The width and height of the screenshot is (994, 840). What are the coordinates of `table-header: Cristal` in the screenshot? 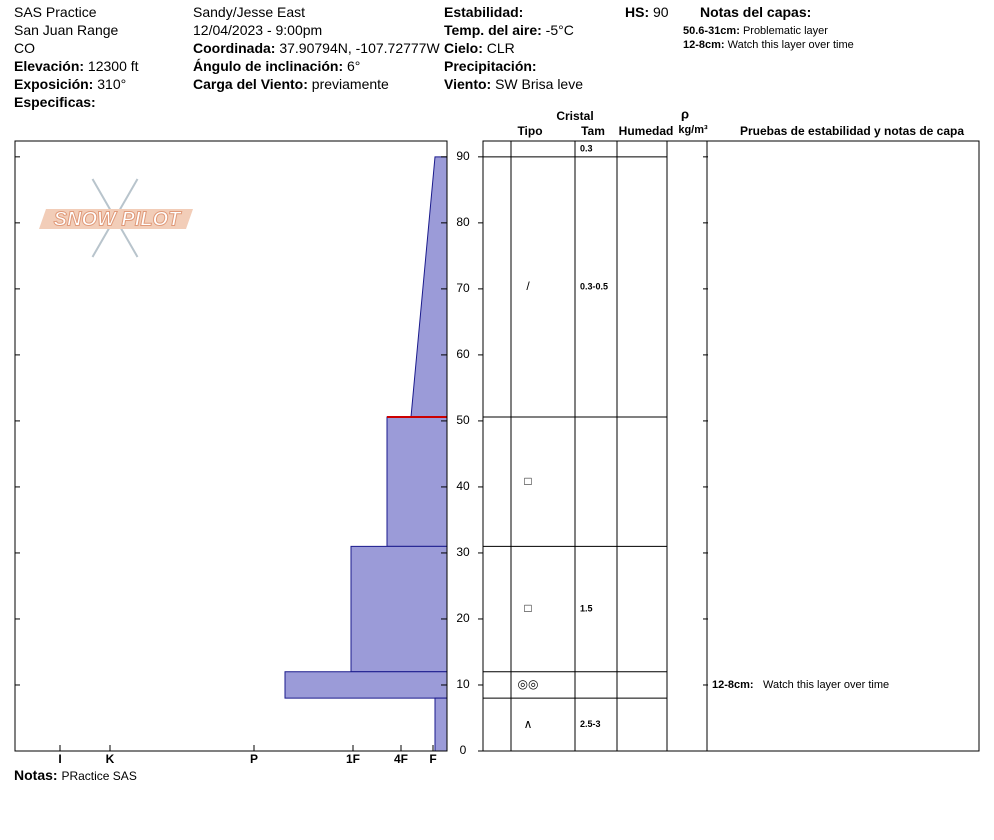 It's located at (574, 116).